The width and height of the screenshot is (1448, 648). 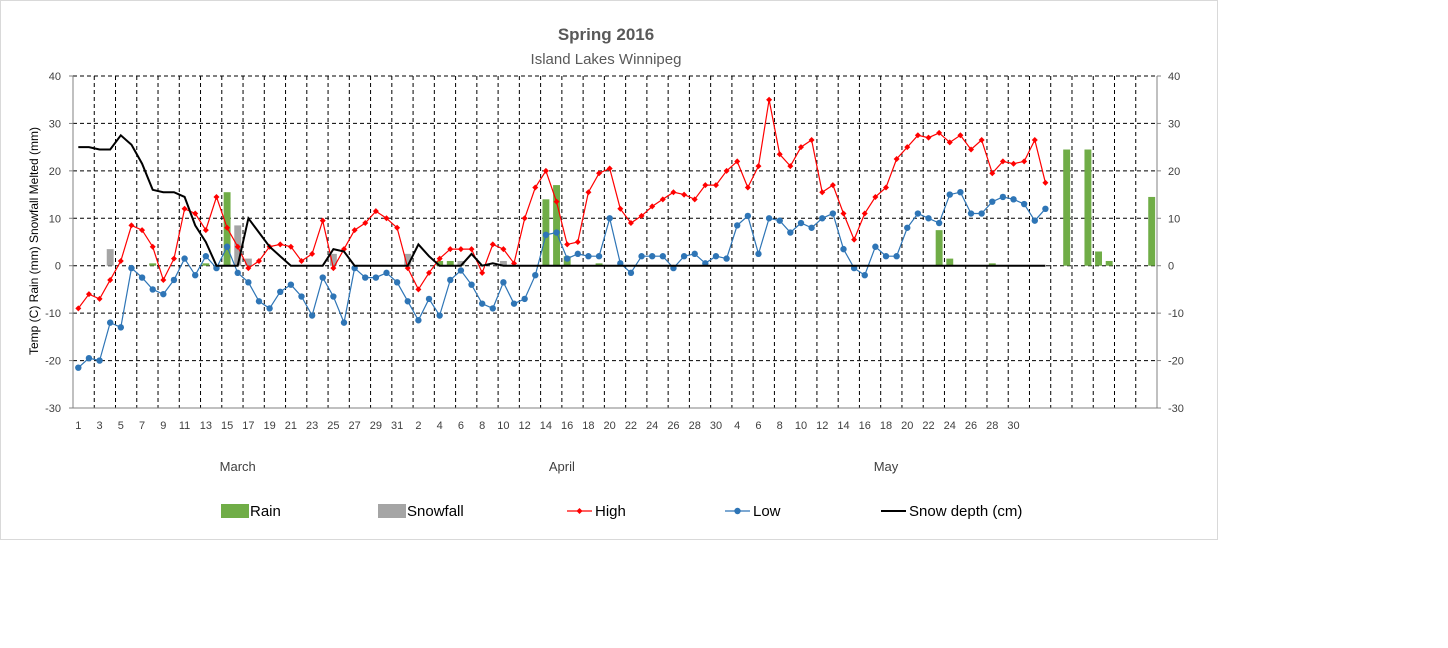 What do you see at coordinates (907, 426) in the screenshot?
I see `x-tick-label: 20` at bounding box center [907, 426].